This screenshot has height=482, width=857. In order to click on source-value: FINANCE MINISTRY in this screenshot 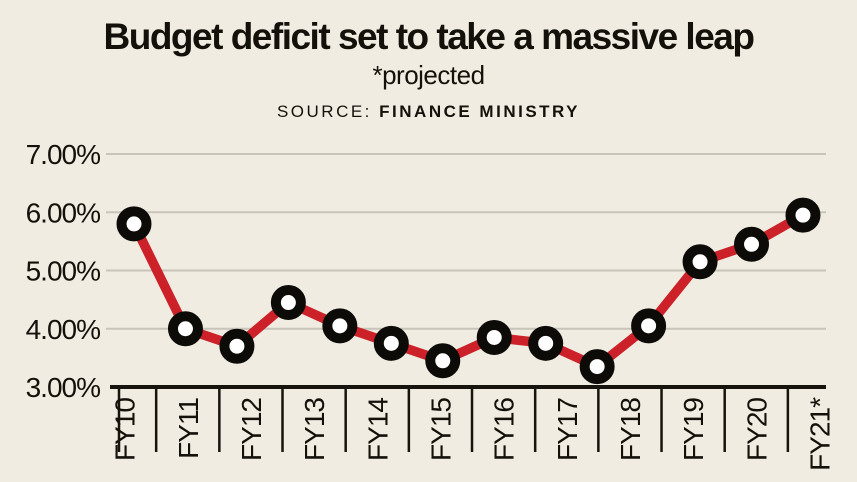, I will do `click(480, 111)`.